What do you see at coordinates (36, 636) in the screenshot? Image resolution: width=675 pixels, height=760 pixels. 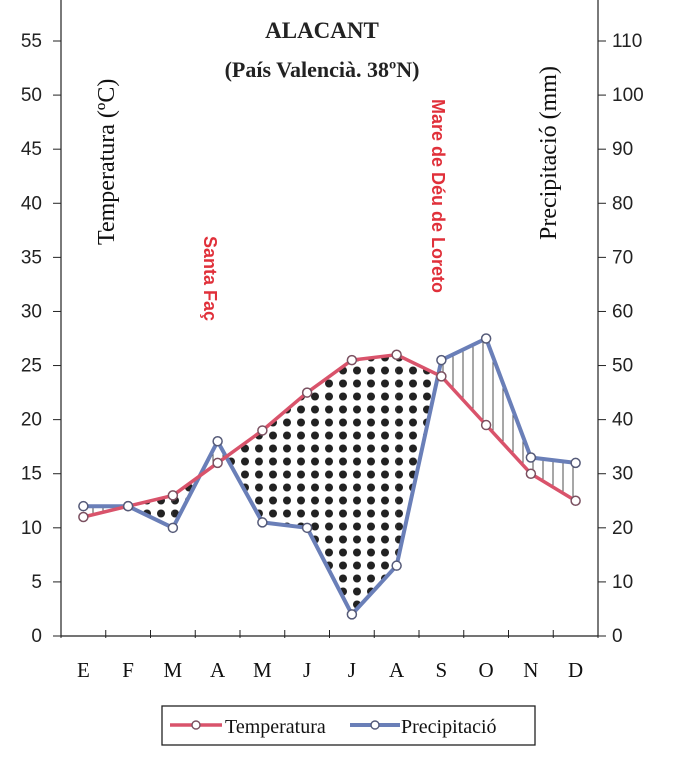 I see `left-tick-label: 0` at bounding box center [36, 636].